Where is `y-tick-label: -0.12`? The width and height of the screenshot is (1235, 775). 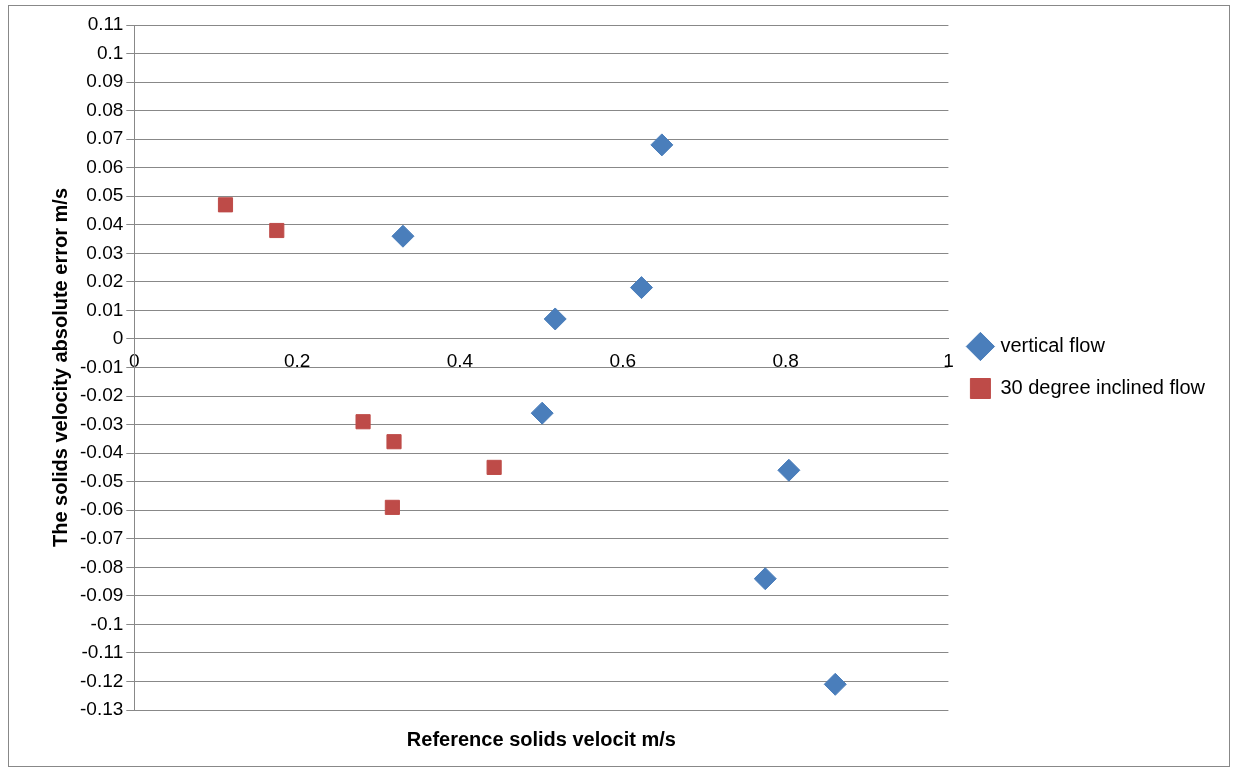 y-tick-label: -0.12 is located at coordinates (101, 680).